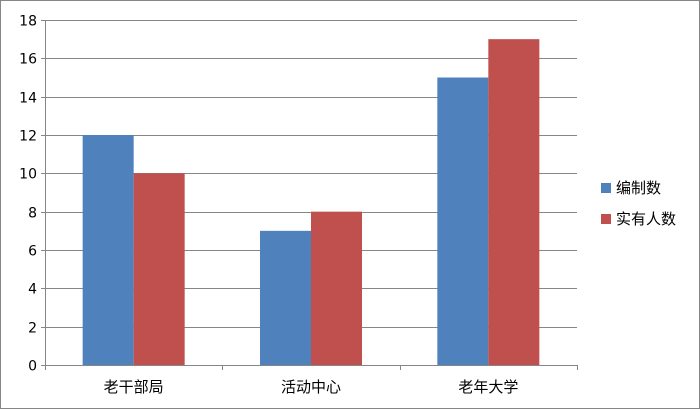 The height and width of the screenshot is (410, 700). I want to click on bar-实有人数-老干部局, so click(159, 269).